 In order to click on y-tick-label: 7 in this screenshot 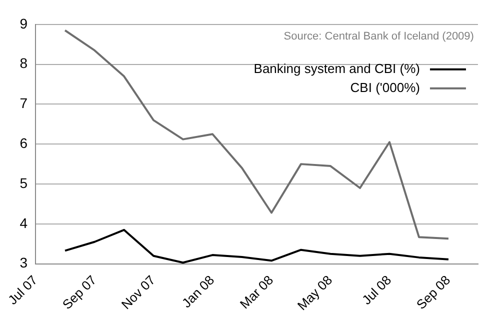, I will do `click(24, 103)`.